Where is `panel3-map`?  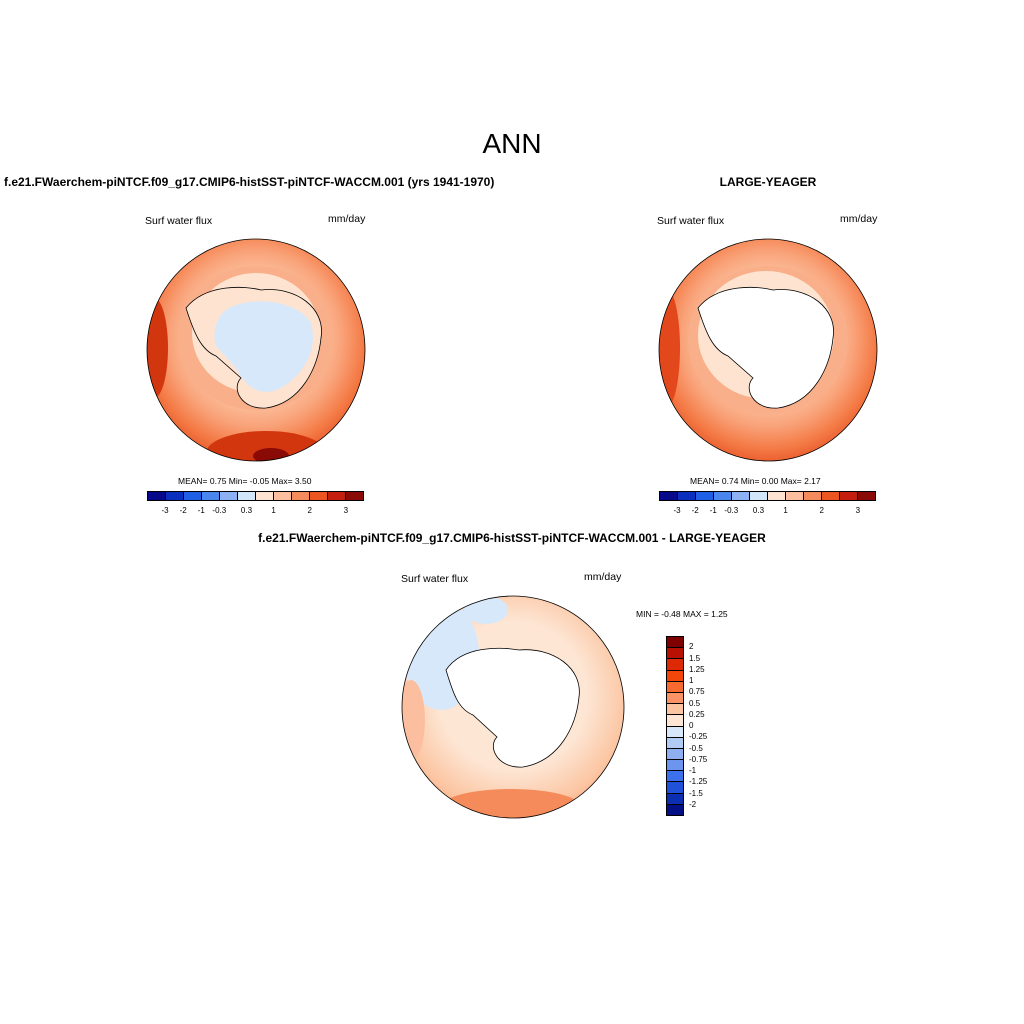 panel3-map is located at coordinates (513, 707).